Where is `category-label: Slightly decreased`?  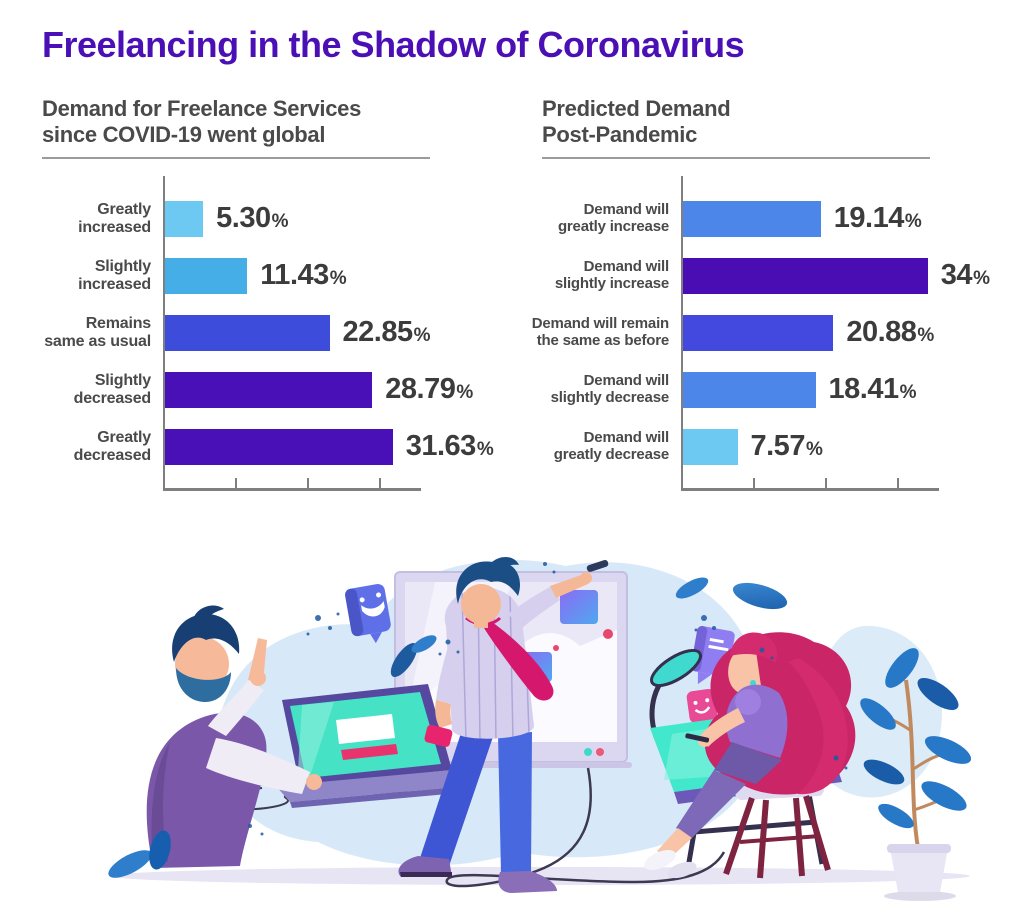
category-label: Slightly decreased is located at coordinates (112, 390).